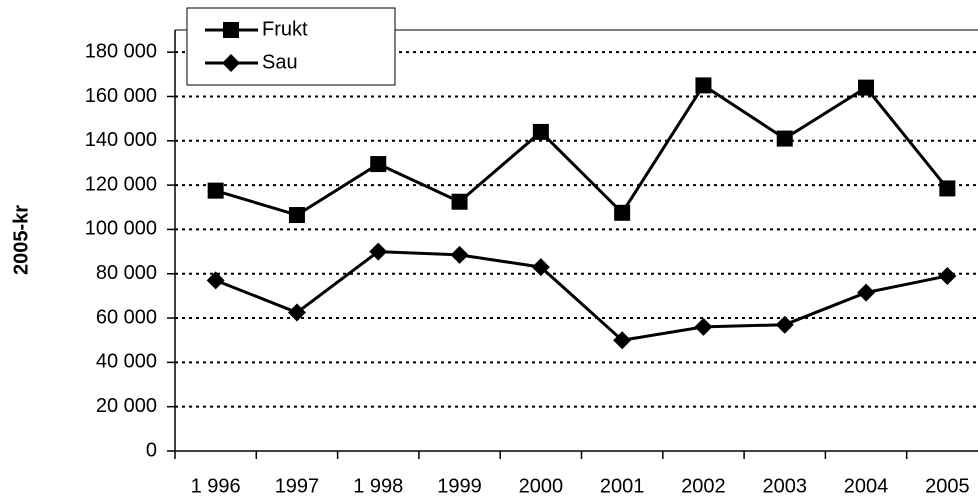 This screenshot has height=502, width=978. I want to click on series-line, so click(581, 296).